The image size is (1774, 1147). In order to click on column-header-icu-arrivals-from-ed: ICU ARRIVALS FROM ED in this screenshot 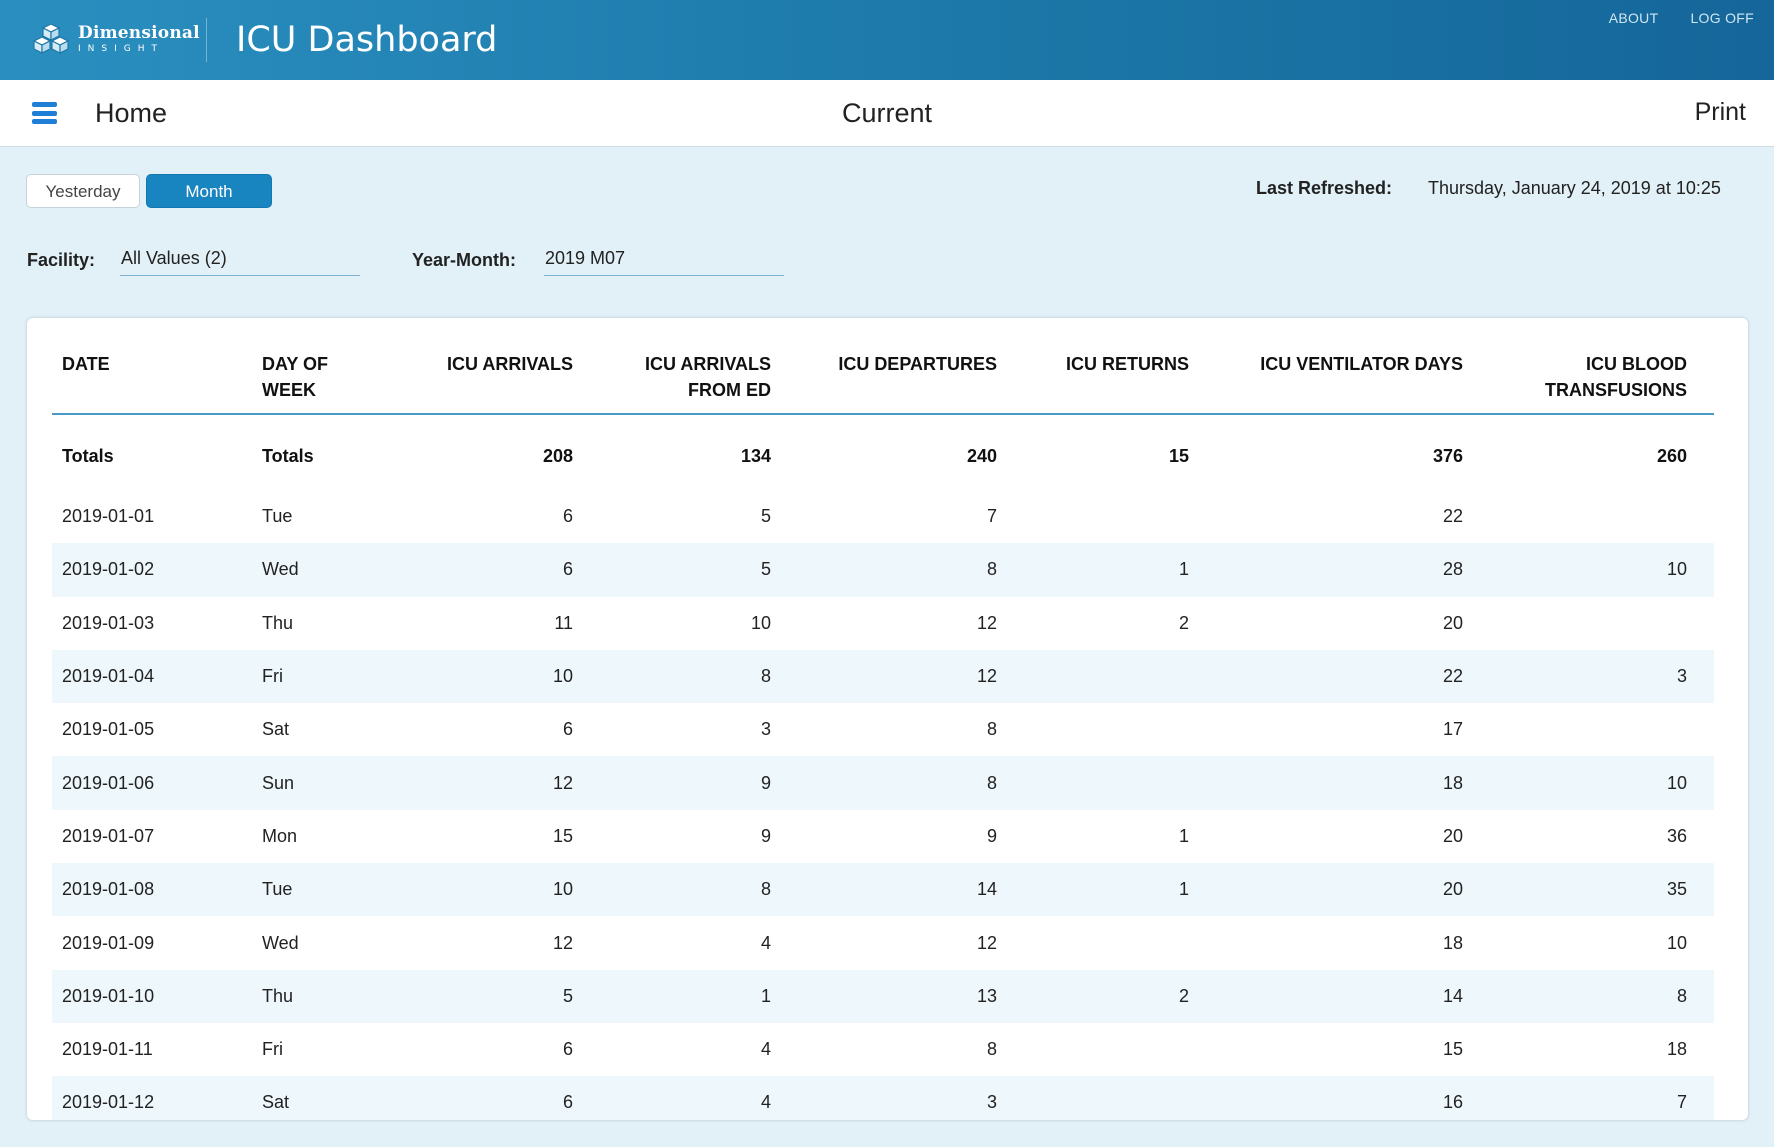, I will do `click(699, 375)`.